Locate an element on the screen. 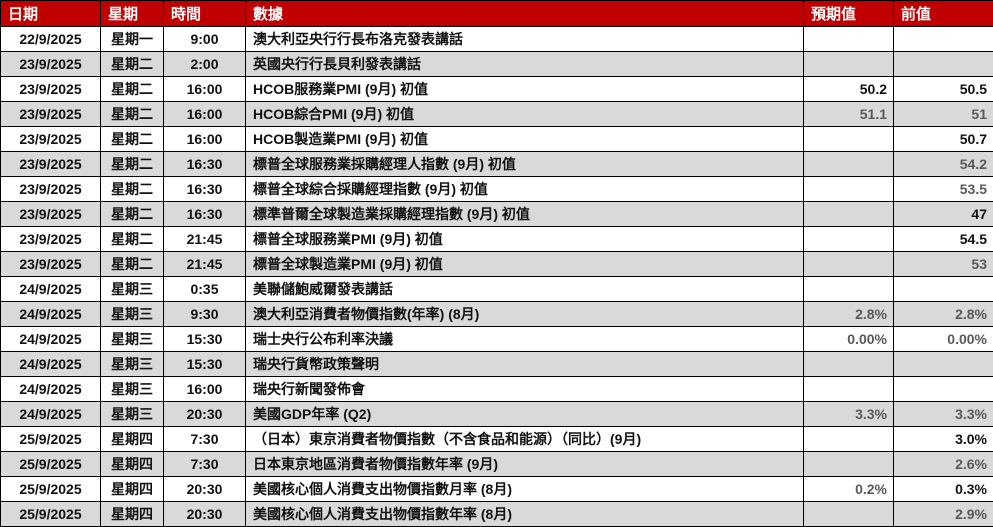  previous-cell: 54.2 is located at coordinates (943, 164).